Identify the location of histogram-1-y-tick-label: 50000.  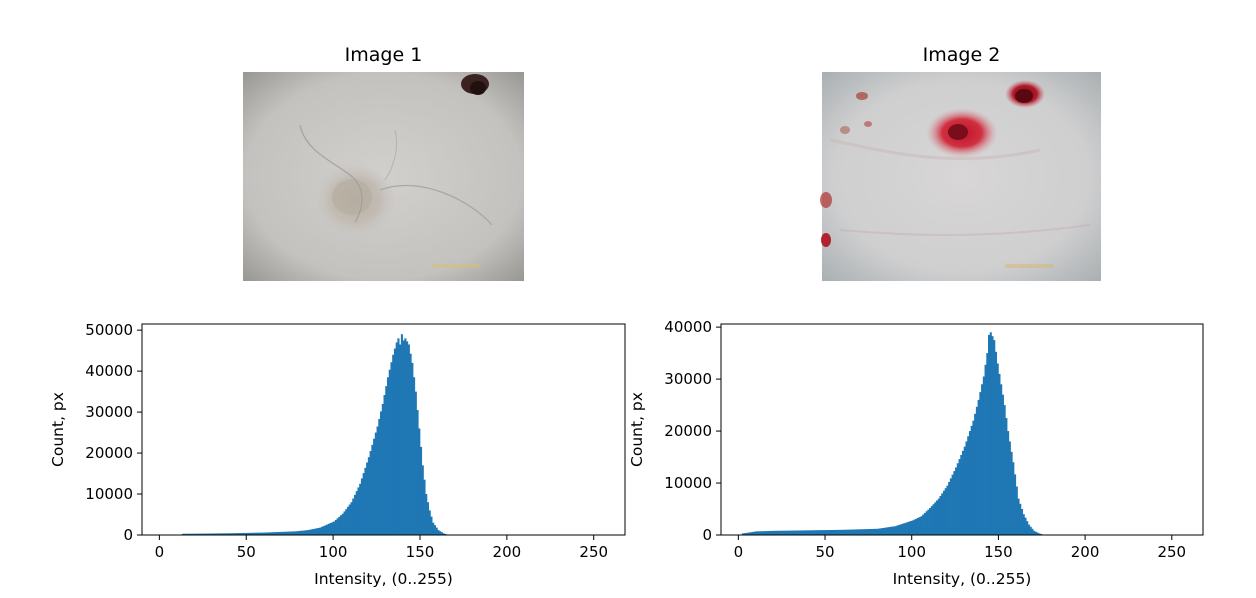
(109, 330).